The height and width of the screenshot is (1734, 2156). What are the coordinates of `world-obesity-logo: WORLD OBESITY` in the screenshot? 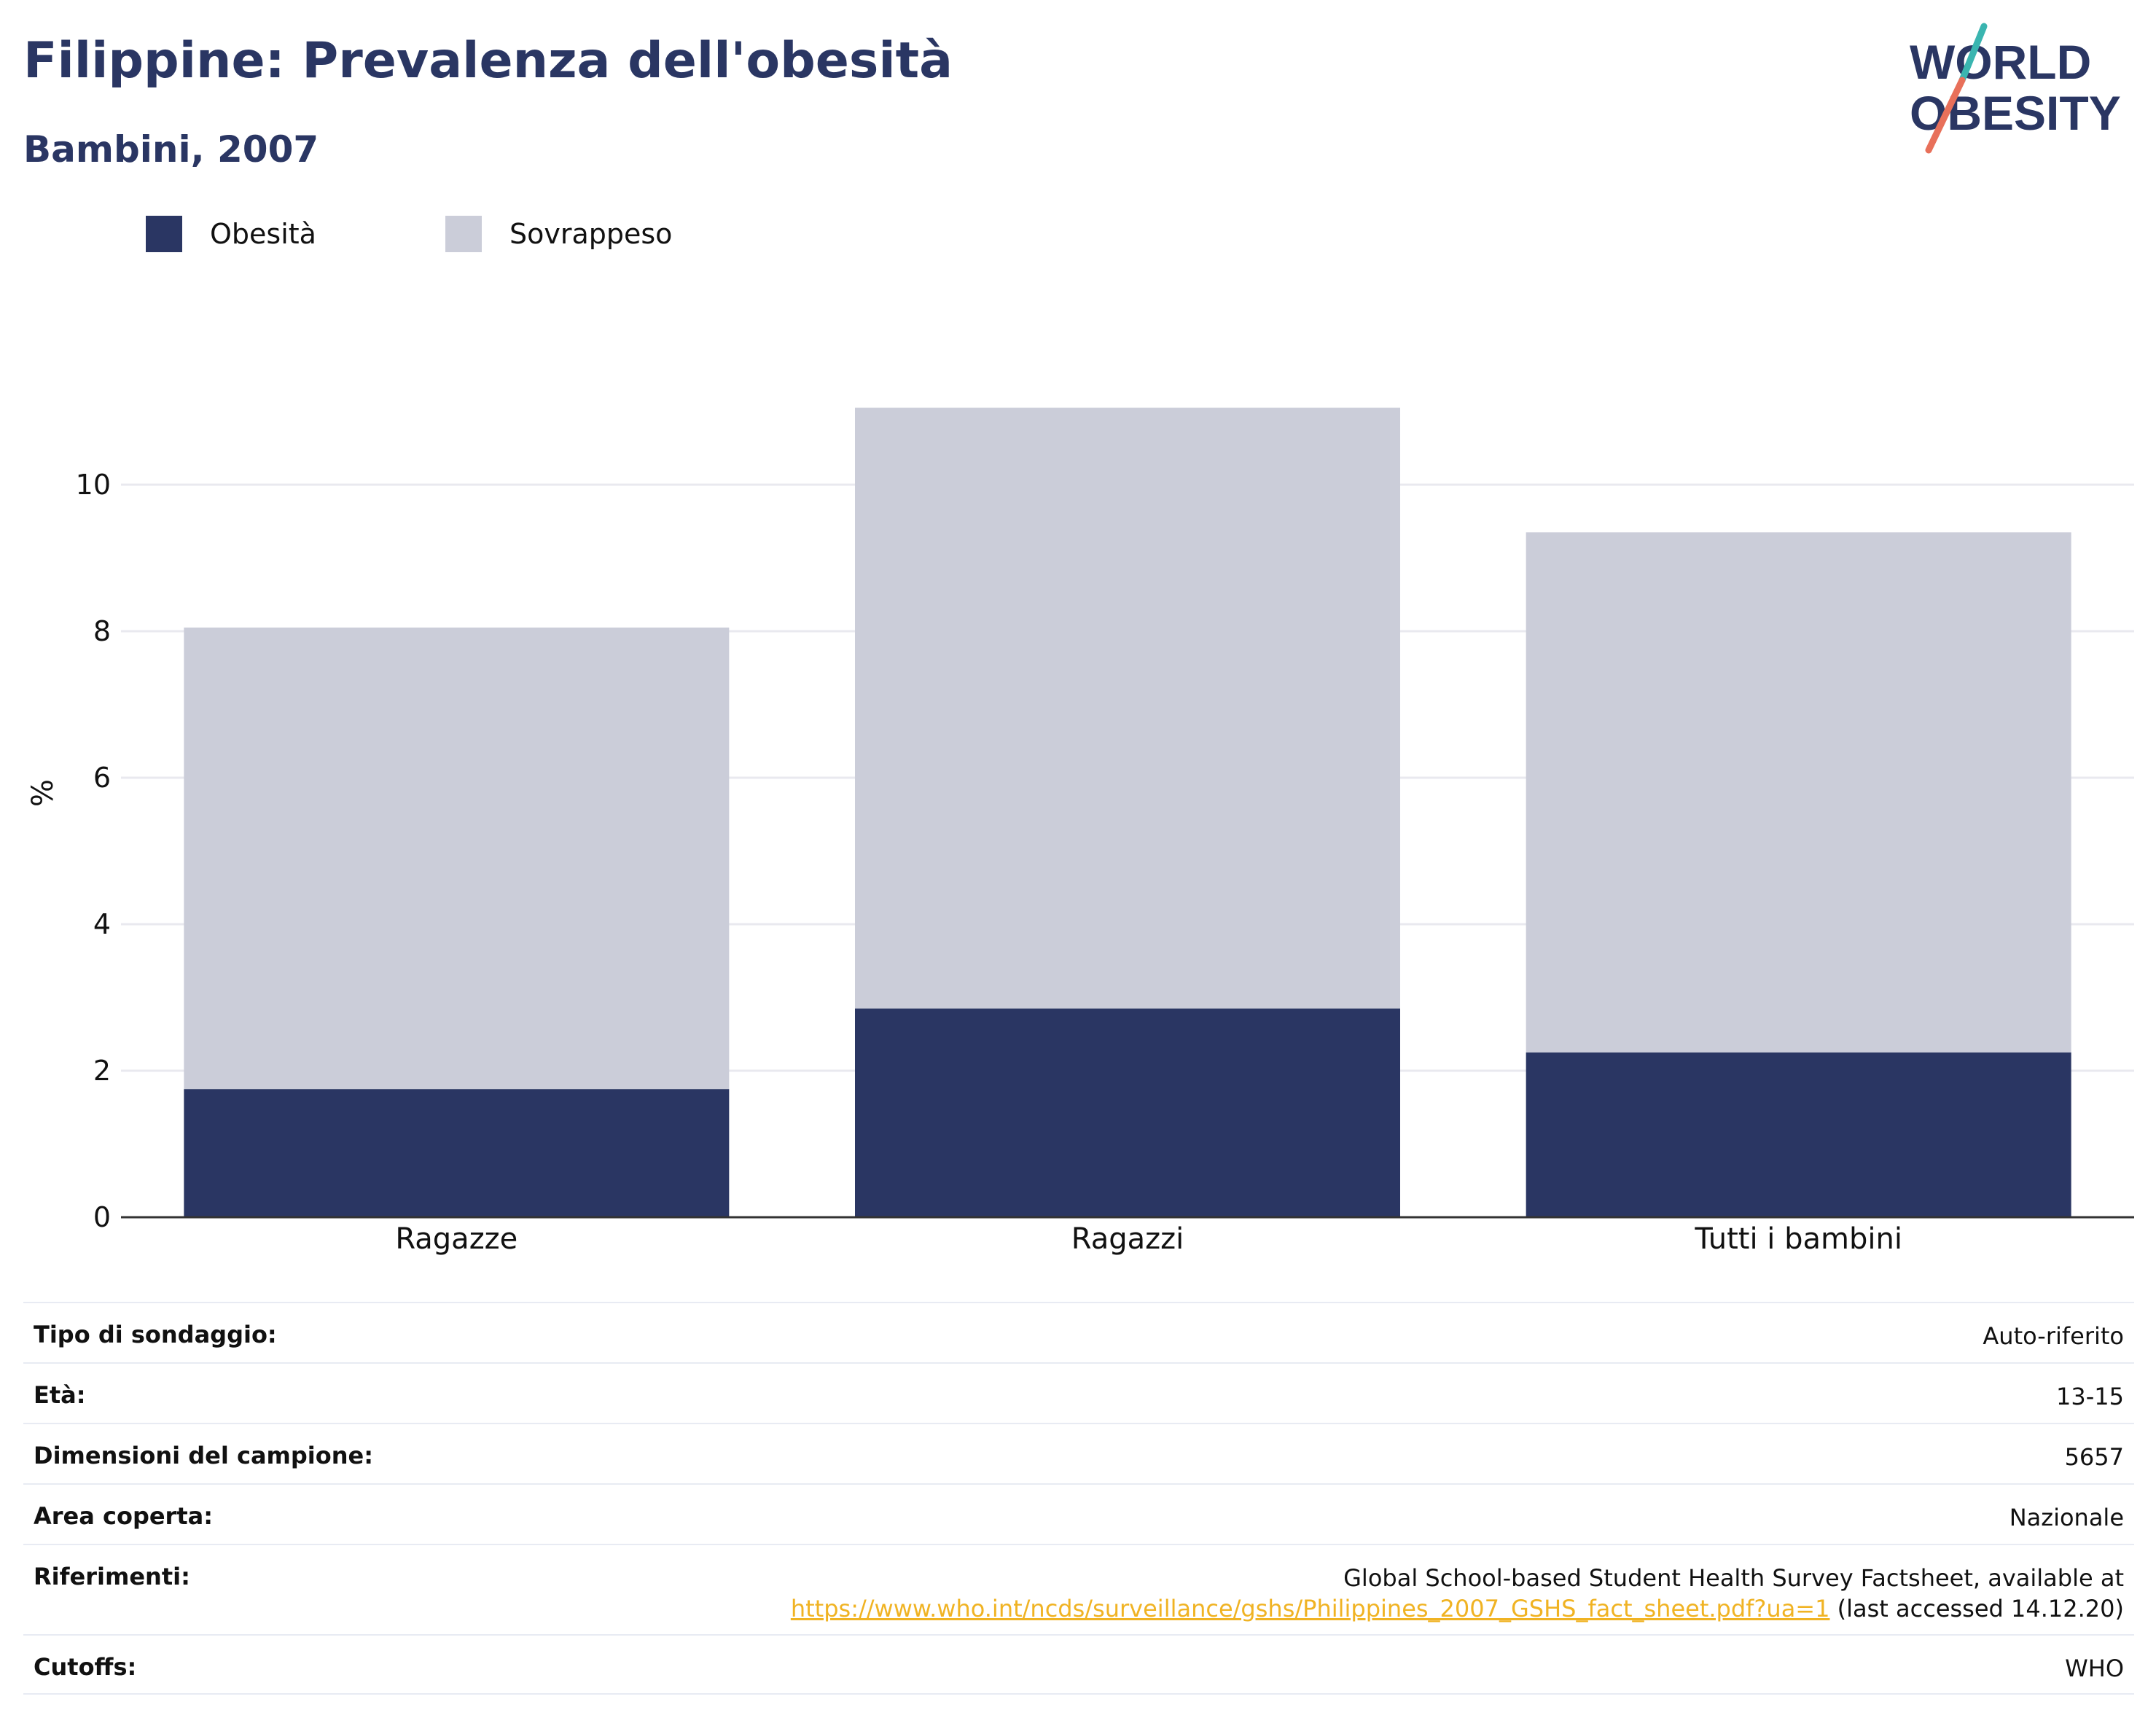 It's located at (2016, 88).